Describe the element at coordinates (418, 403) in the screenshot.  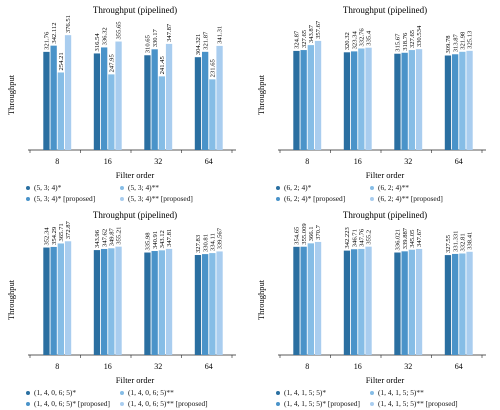
I see `legend-label: (1, 4, 1, 5; 5)** [proposed]` at that location.